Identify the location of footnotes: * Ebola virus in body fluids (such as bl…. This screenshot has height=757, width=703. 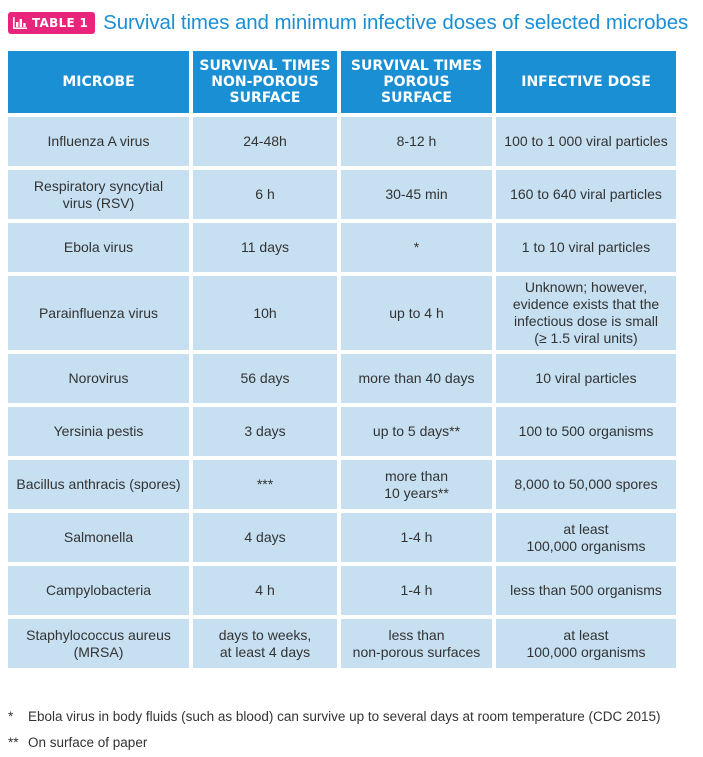
(334, 729).